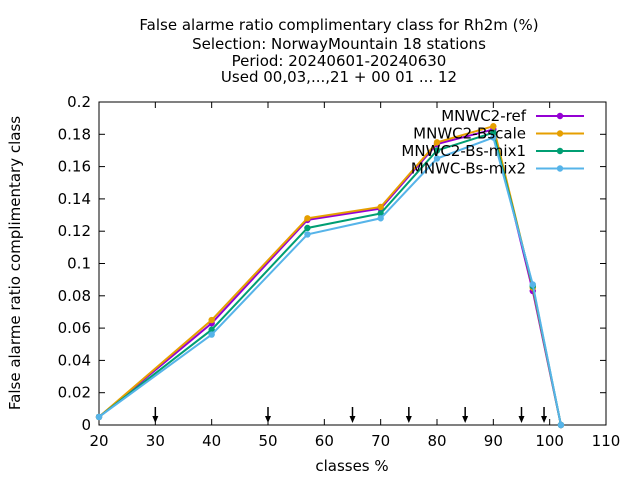 The image size is (640, 480). Describe the element at coordinates (267, 441) in the screenshot. I see `x-tick-label: 50` at that location.